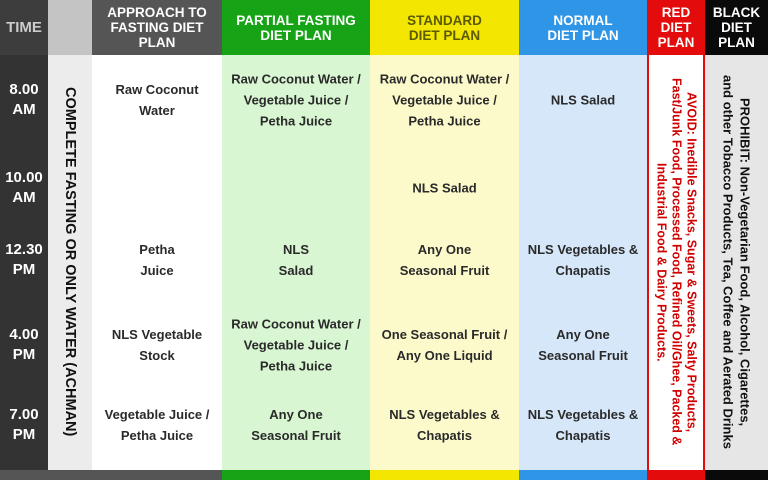 This screenshot has width=768, height=480. I want to click on complete-fasting: COMPLETE FASTING OR ONLY WATER (ACHMAN), so click(70, 262).